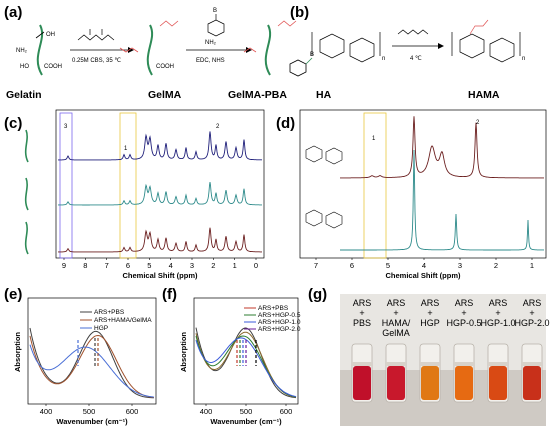 This screenshot has height=431, width=550. What do you see at coordinates (88, 352) in the screenshot?
I see `uv-e-markers` at bounding box center [88, 352].